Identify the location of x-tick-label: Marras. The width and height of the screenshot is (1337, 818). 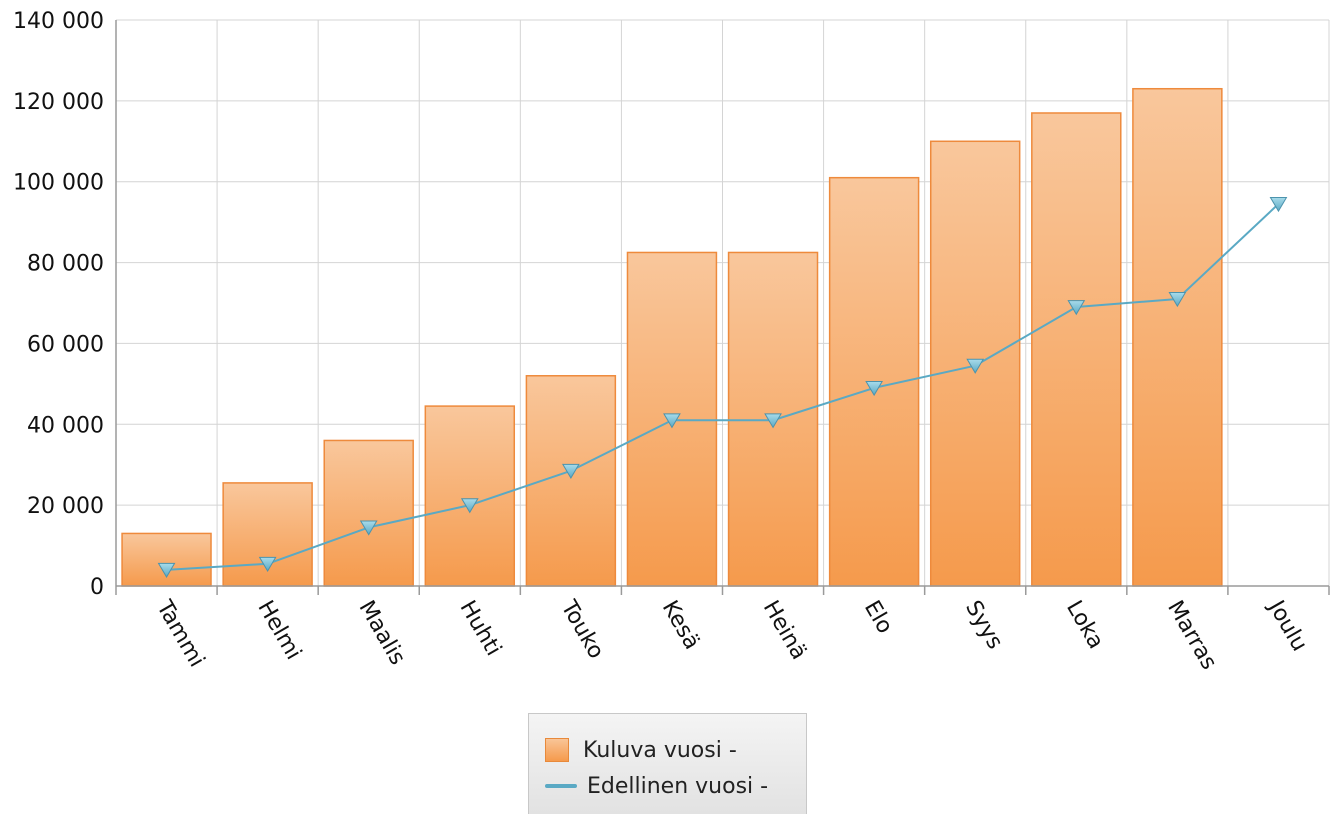
(1191, 636).